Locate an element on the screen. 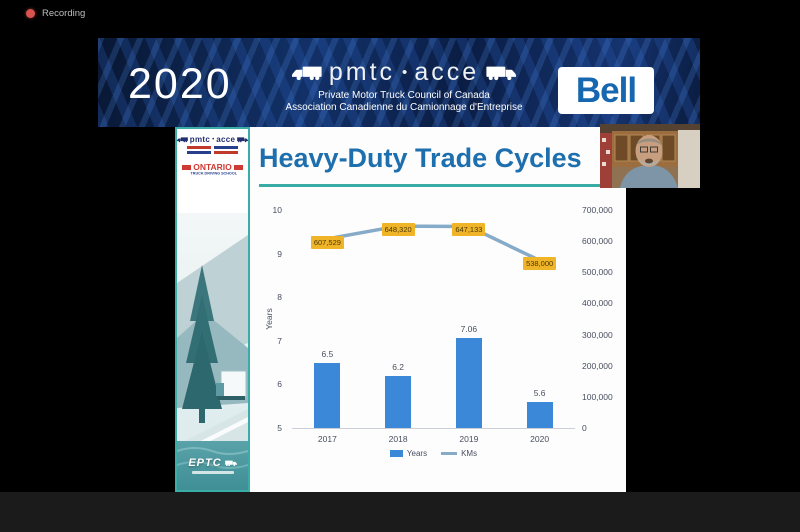  right-axis-tick: 100,000 is located at coordinates (597, 396).